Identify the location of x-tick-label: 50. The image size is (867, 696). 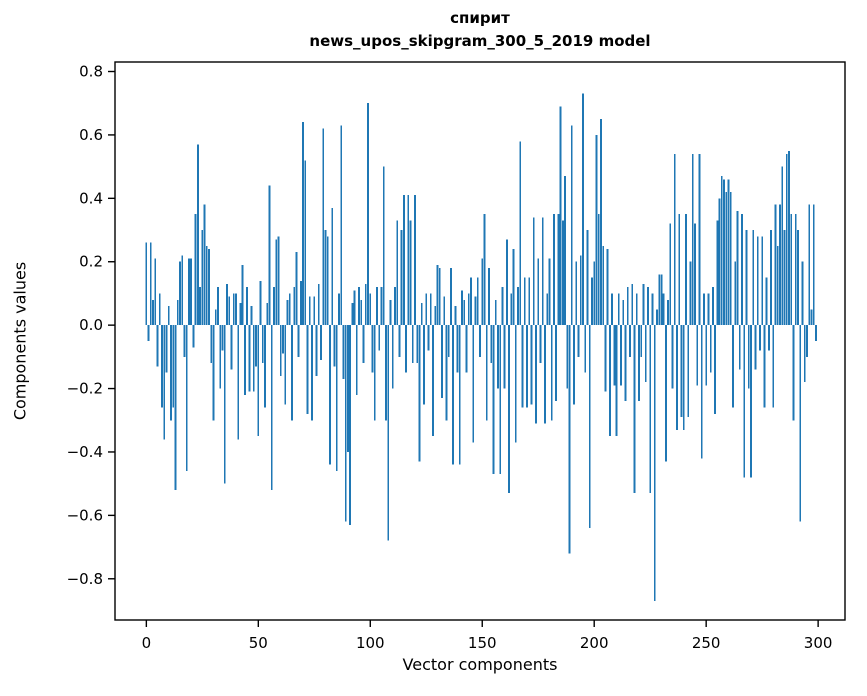
(258, 643).